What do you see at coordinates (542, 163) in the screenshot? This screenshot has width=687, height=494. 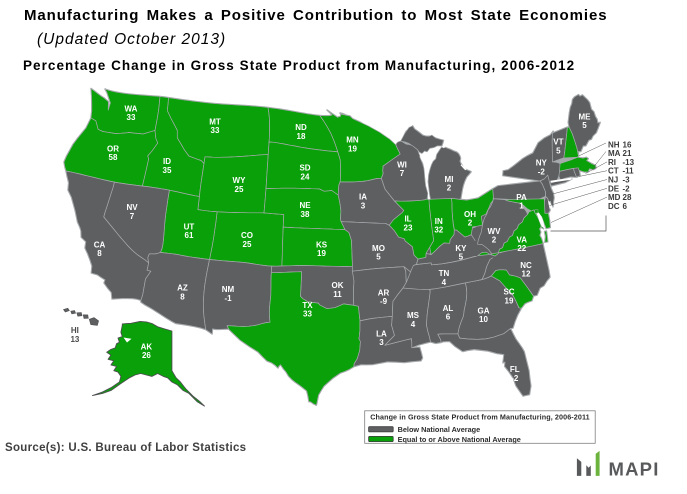 I see `svg-text: NY` at bounding box center [542, 163].